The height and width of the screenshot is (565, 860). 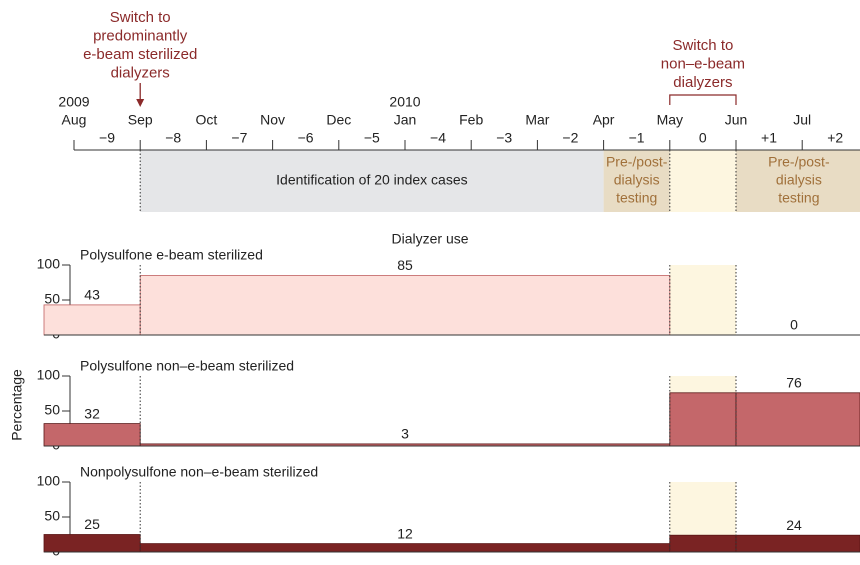 I want to click on month-label: Sep, so click(x=140, y=120).